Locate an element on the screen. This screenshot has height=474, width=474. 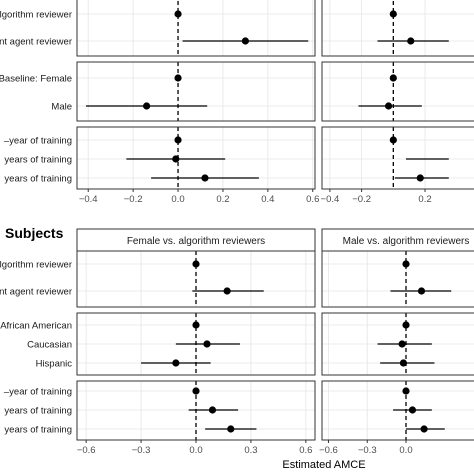
row-label: Hispanic is located at coordinates (54, 364).